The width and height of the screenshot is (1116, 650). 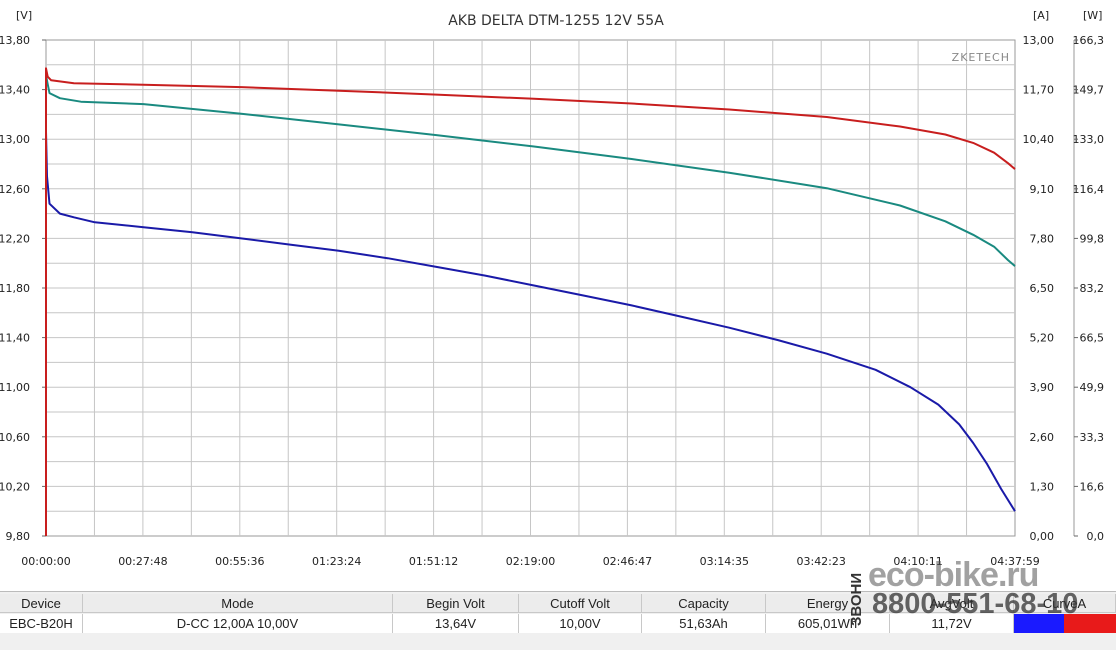 What do you see at coordinates (336, 561) in the screenshot?
I see `x-tick-label: 01:23:24` at bounding box center [336, 561].